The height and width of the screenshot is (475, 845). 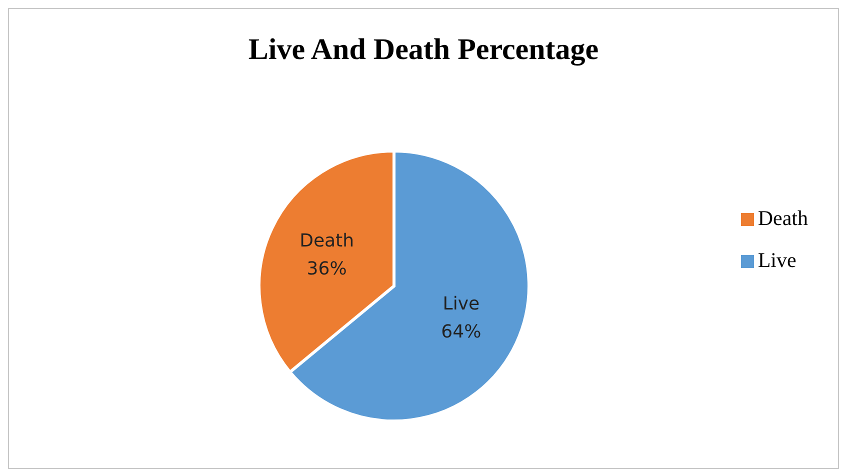 What do you see at coordinates (783, 218) in the screenshot?
I see `legend-label: Death` at bounding box center [783, 218].